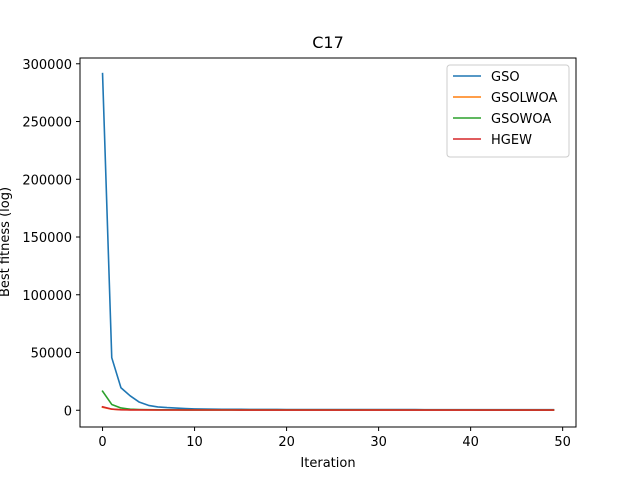 This screenshot has height=480, width=640. I want to click on x-tick-label: 0, so click(102, 442).